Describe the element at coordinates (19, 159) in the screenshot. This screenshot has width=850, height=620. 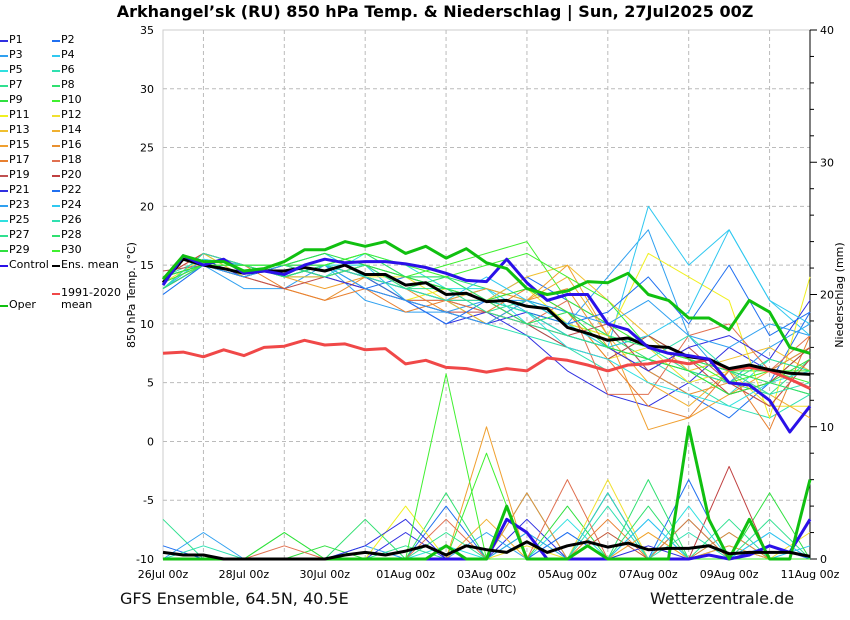
I see `legend-label: P17` at that location.